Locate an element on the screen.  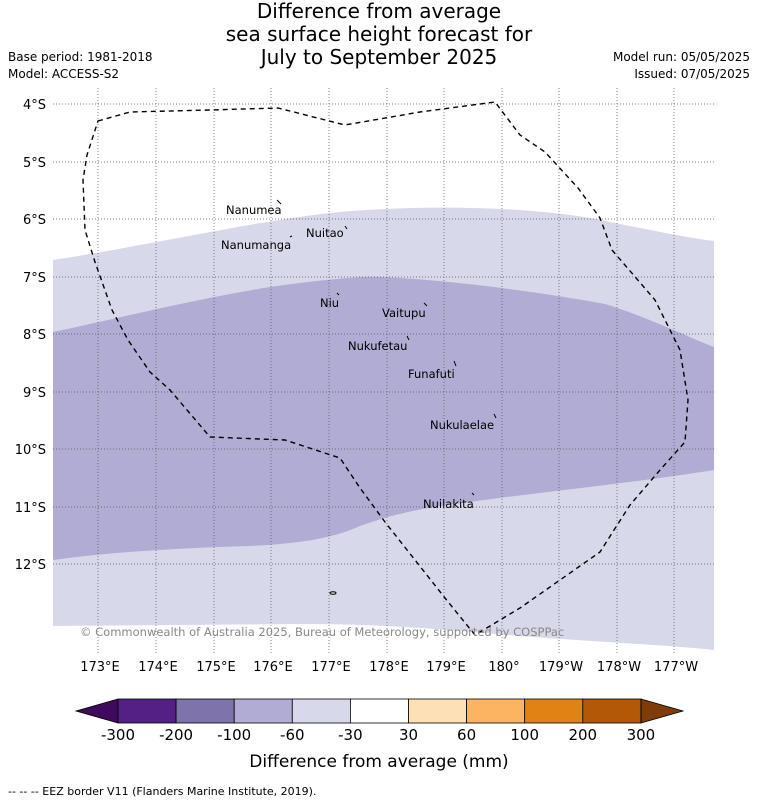
model-run-date: Model run: 05/05/2025 is located at coordinates (681, 57).